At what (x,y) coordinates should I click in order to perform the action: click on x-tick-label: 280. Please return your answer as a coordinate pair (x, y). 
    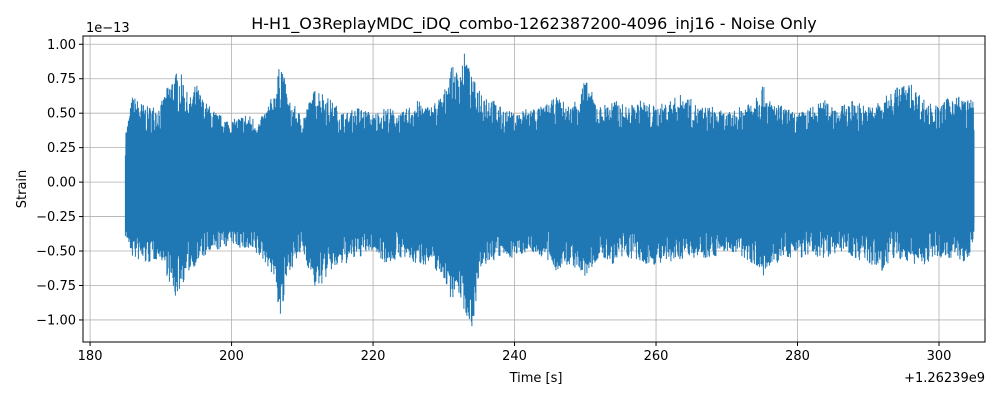
    Looking at the image, I should click on (797, 356).